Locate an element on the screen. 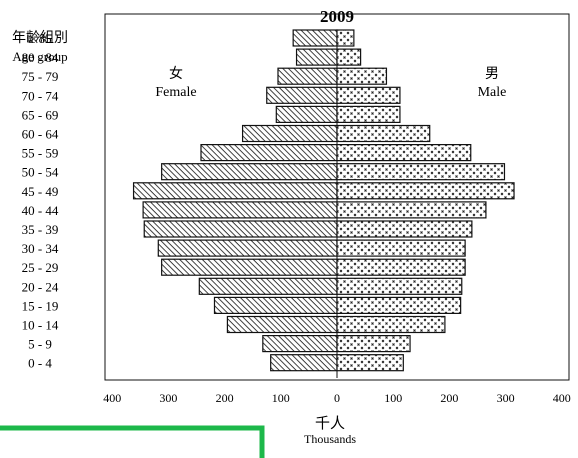 The width and height of the screenshot is (578, 458). x-axis-label: Thousands is located at coordinates (330, 439).